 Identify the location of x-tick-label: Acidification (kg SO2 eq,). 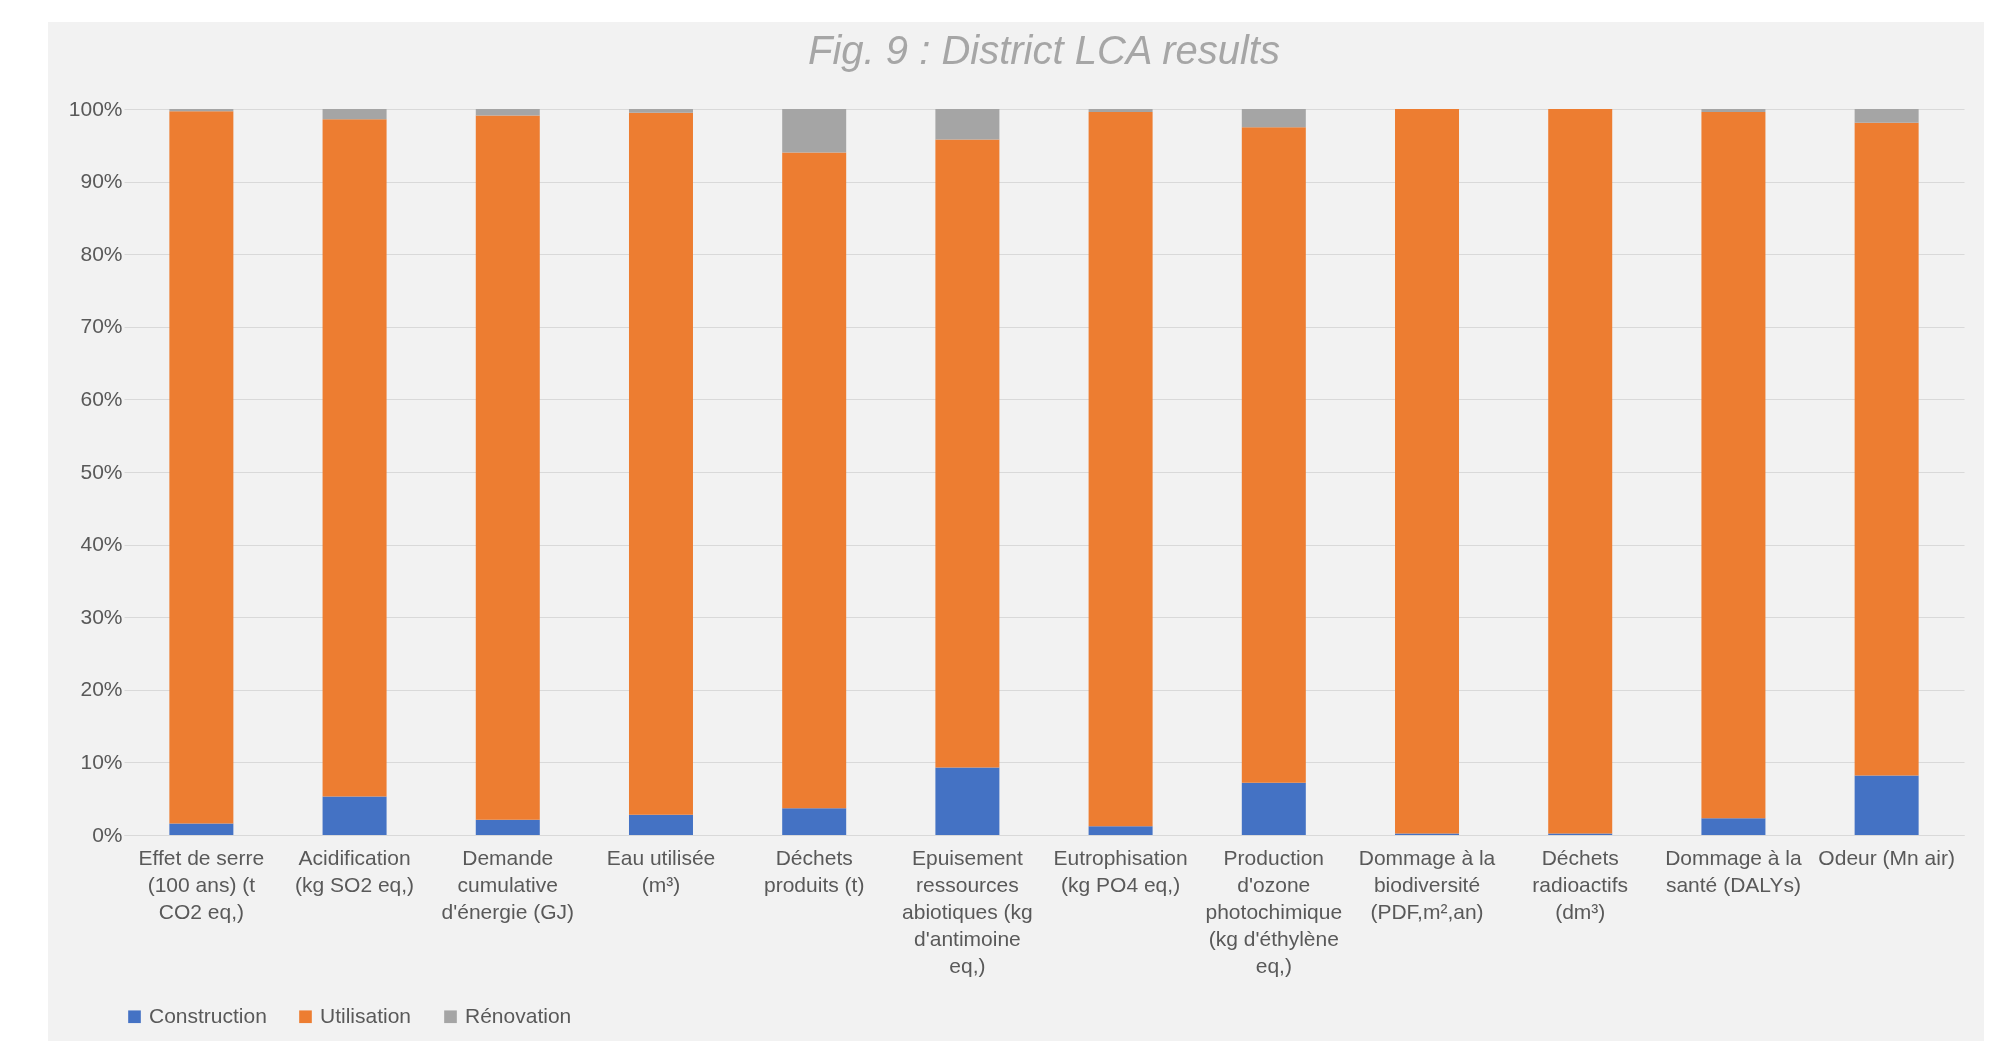
(355, 870).